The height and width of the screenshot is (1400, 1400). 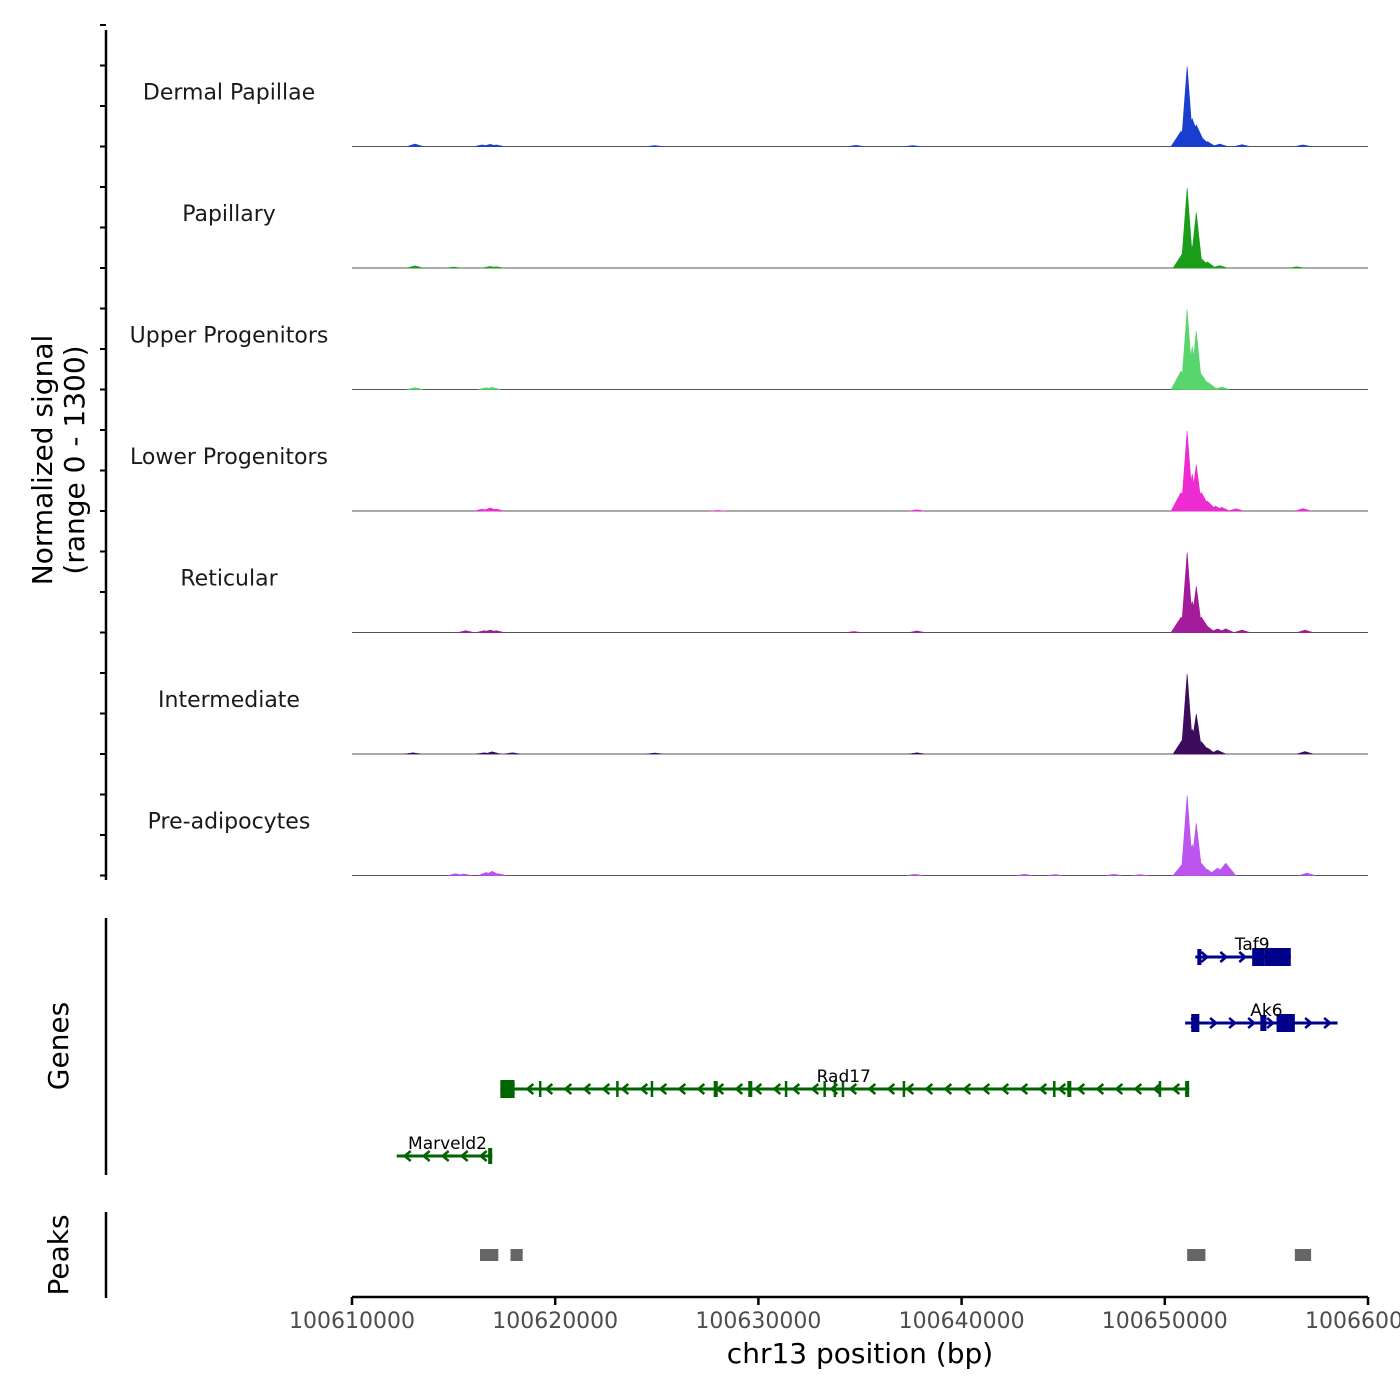 I want to click on track-lower-progenitors: Lower Progenitors, so click(x=749, y=471).